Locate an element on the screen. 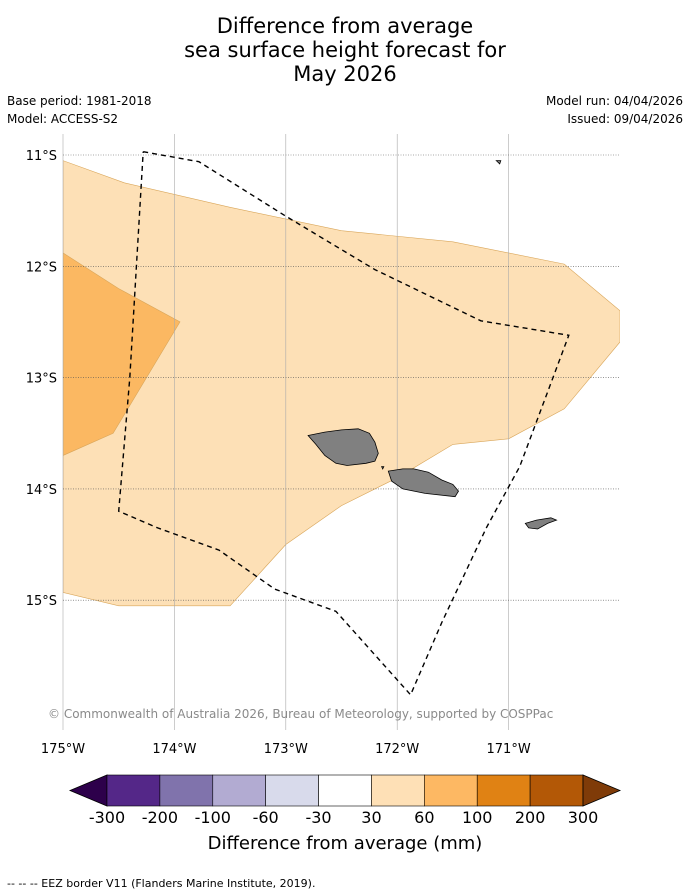 Image resolution: width=690 pixels, height=896 pixels. lon-tick-label: 172°W is located at coordinates (397, 749).